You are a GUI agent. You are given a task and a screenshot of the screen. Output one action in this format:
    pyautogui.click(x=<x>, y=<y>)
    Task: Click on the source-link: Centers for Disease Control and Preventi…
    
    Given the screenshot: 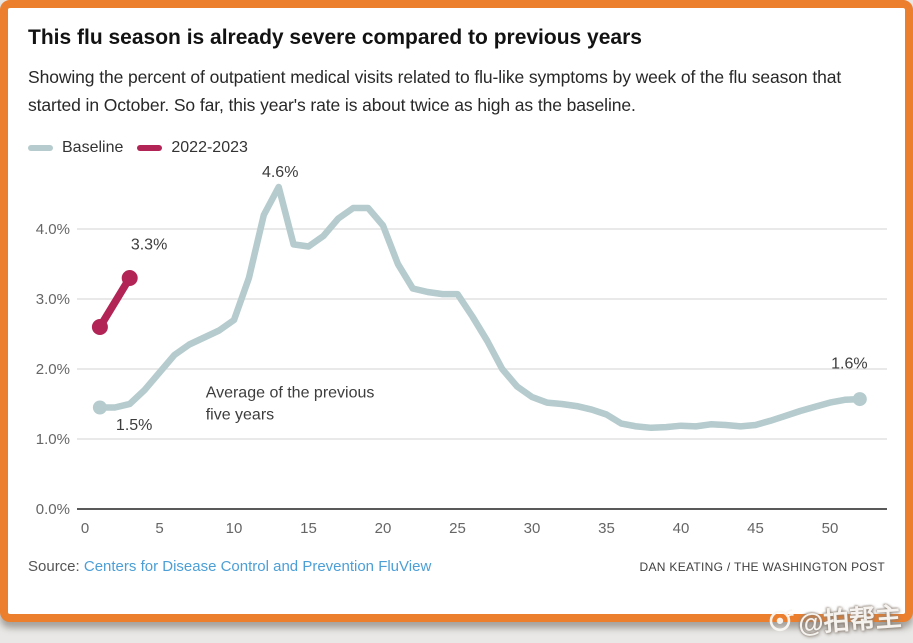 What is the action you would take?
    pyautogui.click(x=257, y=566)
    